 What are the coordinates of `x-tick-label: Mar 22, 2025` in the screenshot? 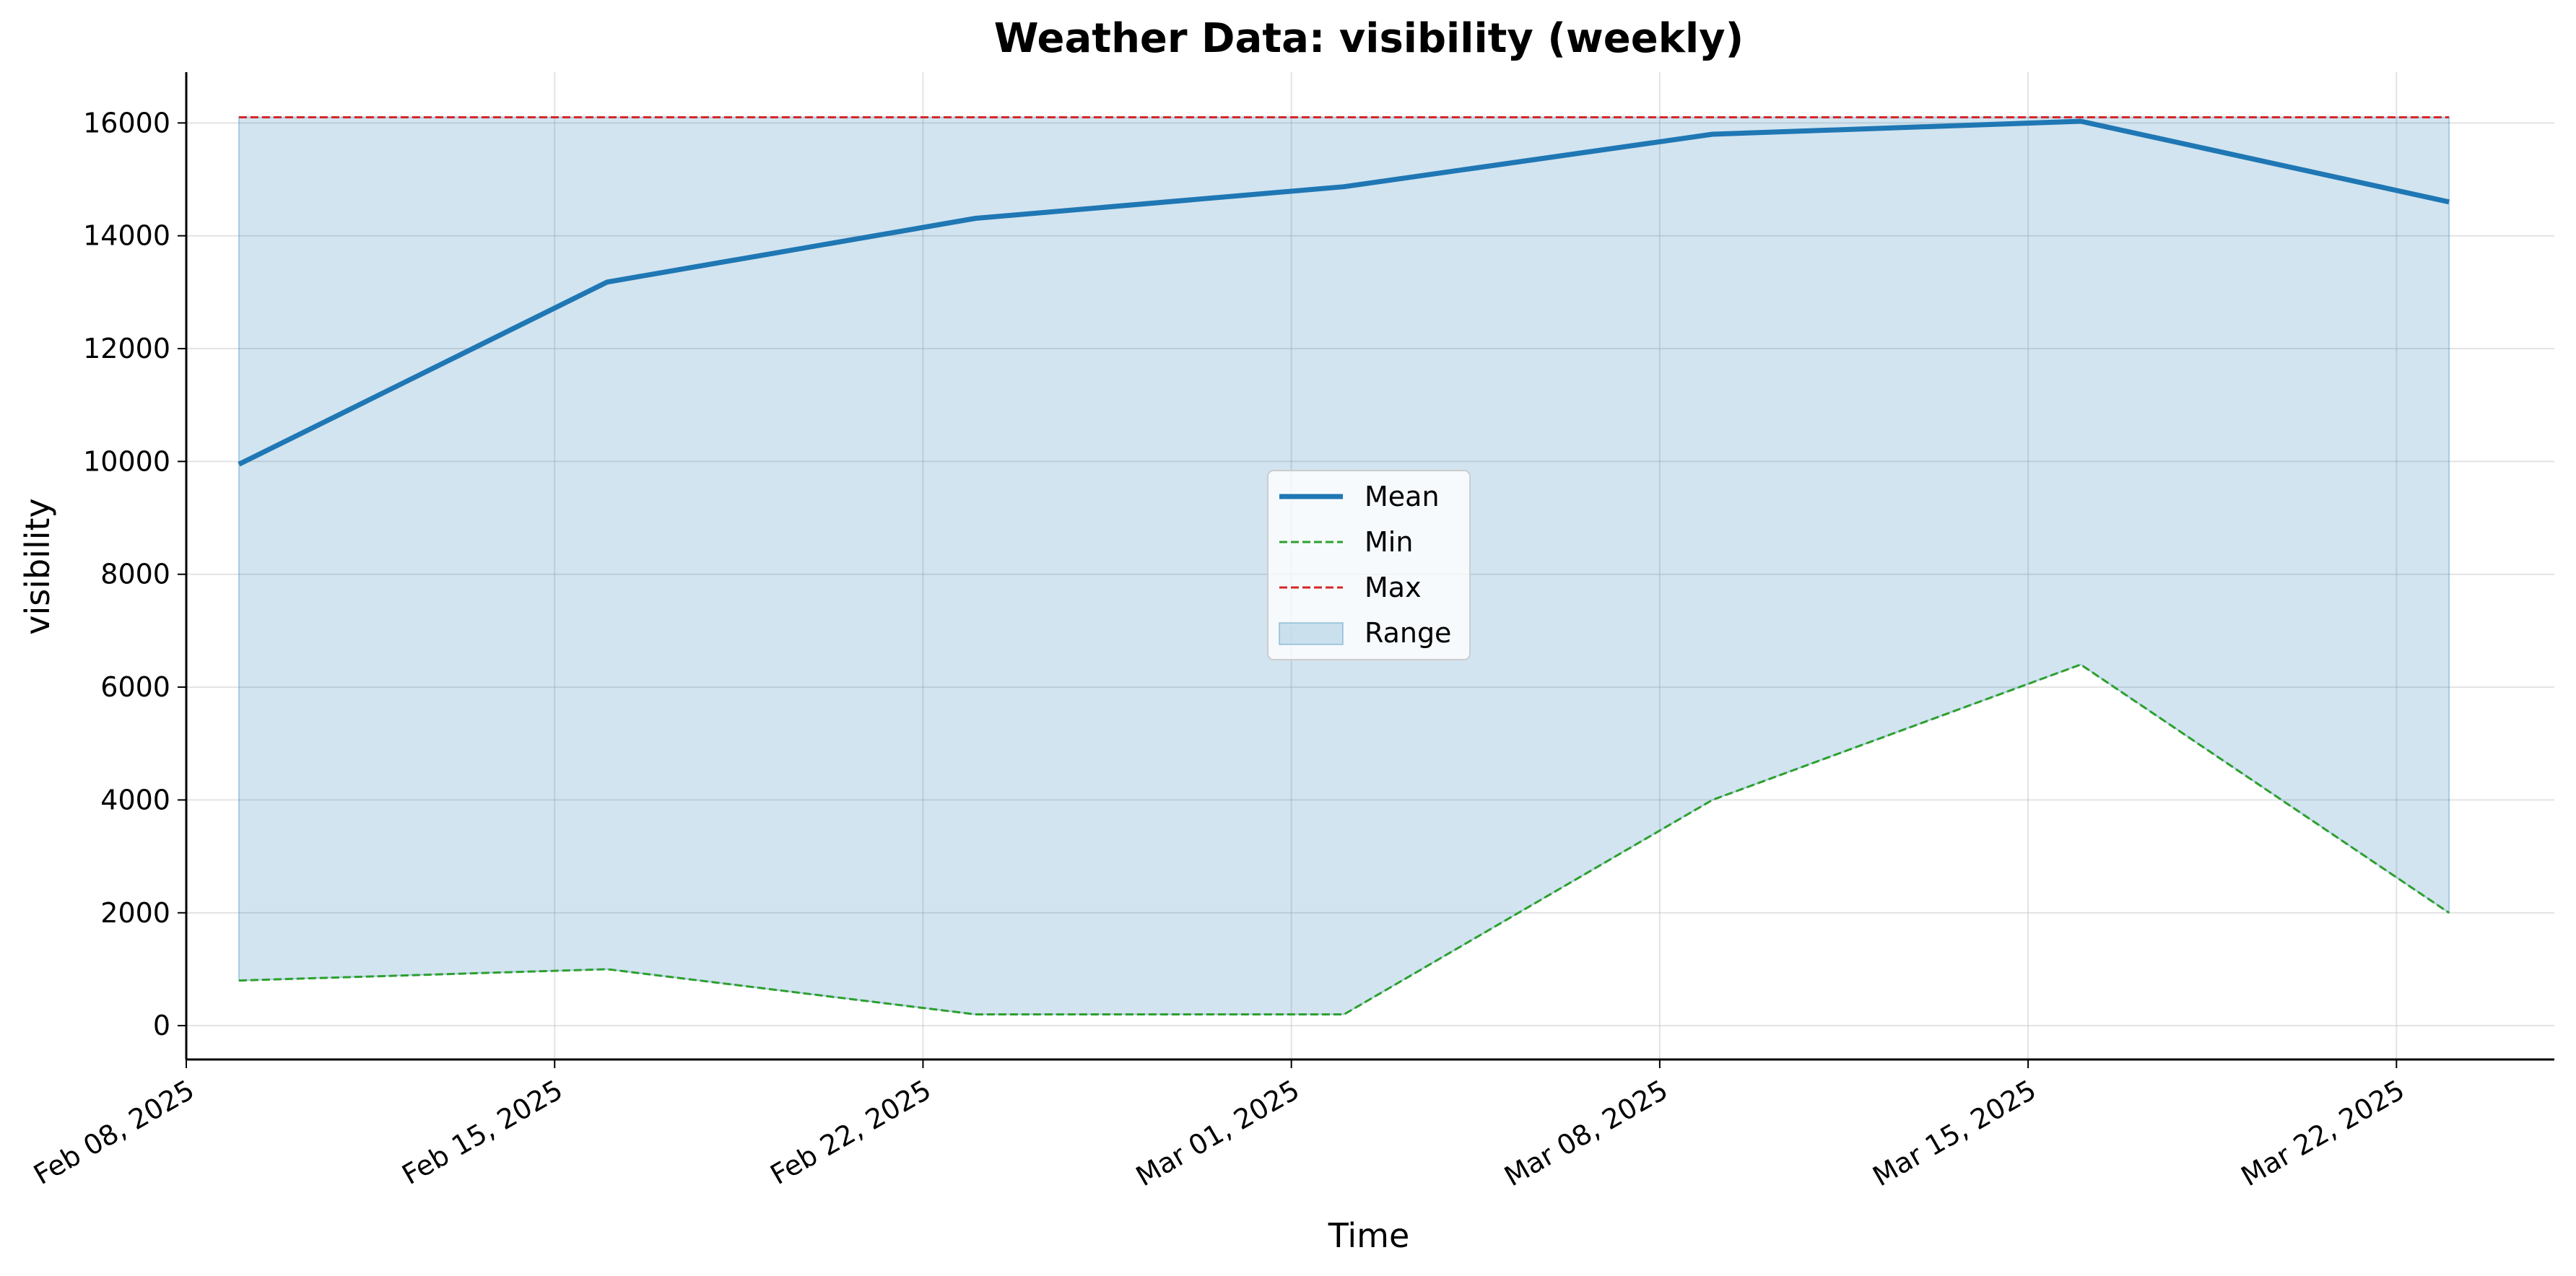 It's located at (2323, 1133).